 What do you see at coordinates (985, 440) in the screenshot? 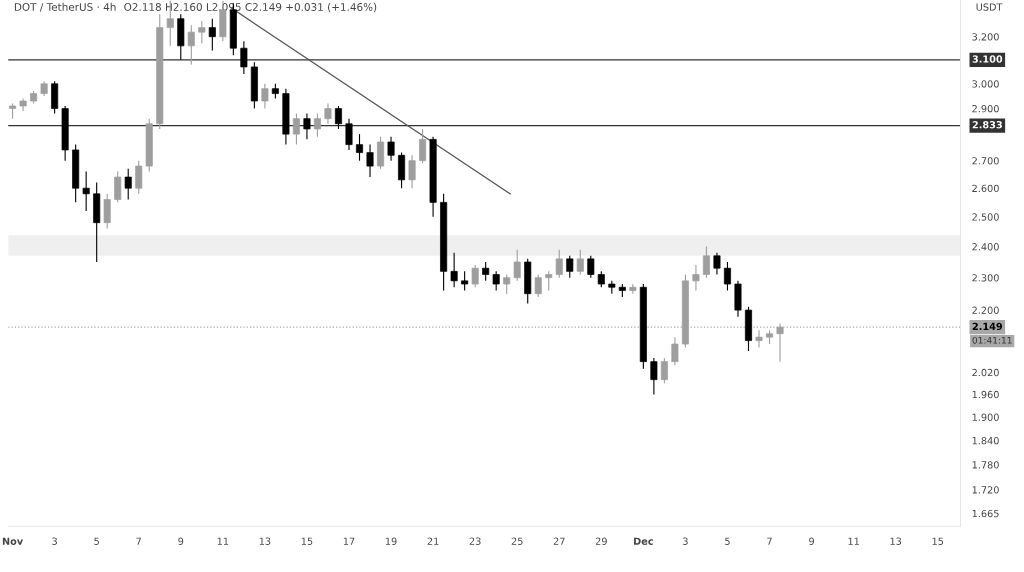
I see `y-tick-label: 1.840` at bounding box center [985, 440].